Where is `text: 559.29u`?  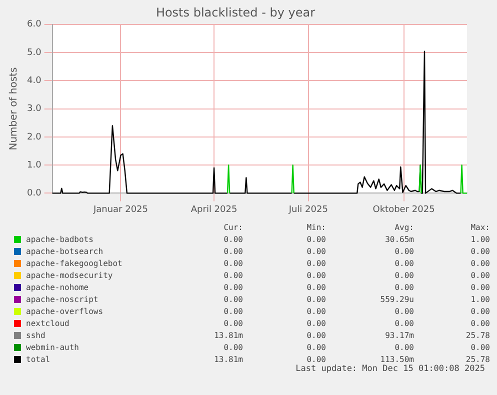 text: 559.29u is located at coordinates (396, 300).